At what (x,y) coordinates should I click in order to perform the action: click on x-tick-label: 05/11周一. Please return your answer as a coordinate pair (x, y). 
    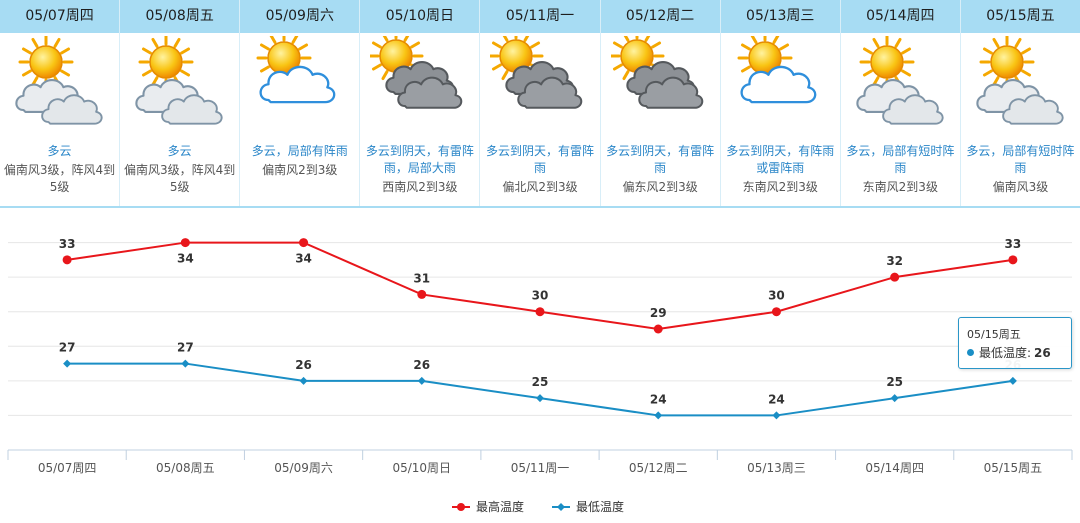
    Looking at the image, I should click on (540, 468).